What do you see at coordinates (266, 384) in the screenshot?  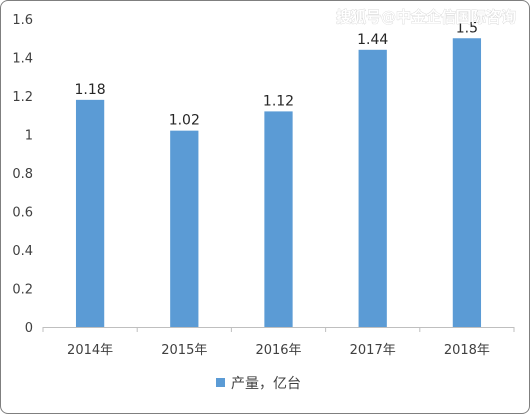 I see `legend-label: 产量，亿台` at bounding box center [266, 384].